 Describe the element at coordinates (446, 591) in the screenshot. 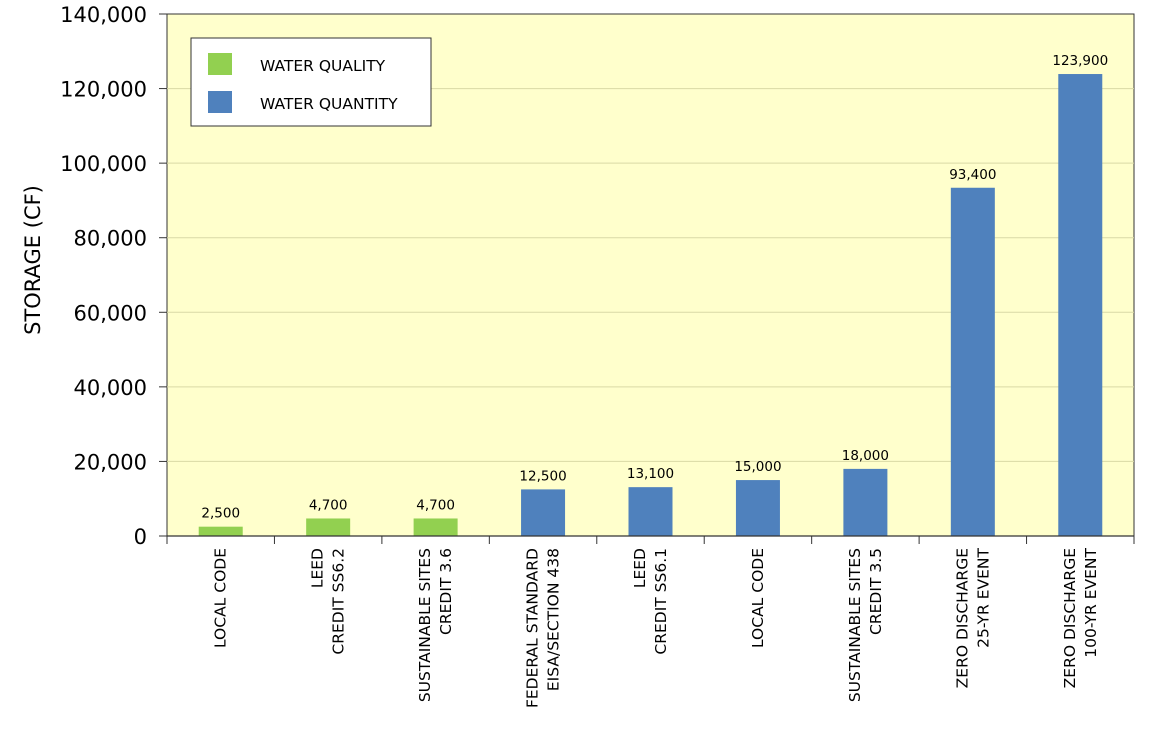

I see `x-tick-label-line: CREDIT 3.6` at that location.